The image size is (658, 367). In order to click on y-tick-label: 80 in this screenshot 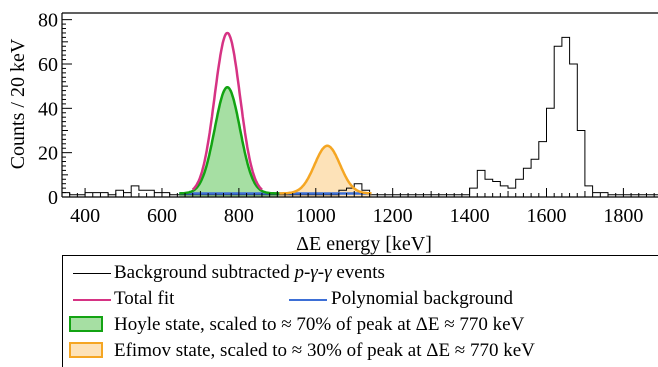, I will do `click(48, 21)`.